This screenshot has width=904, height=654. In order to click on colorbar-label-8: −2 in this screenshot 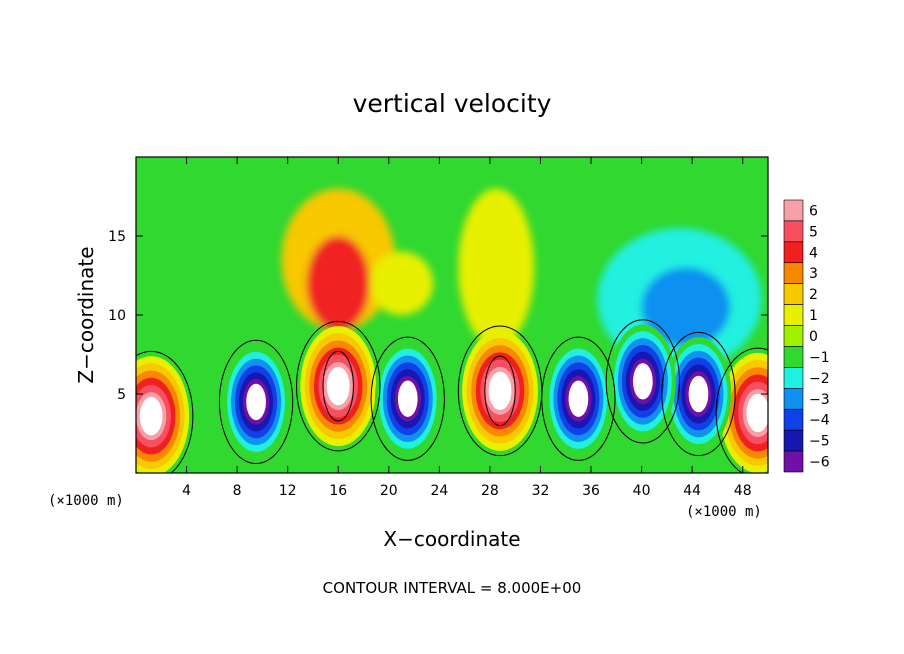, I will do `click(819, 379)`.